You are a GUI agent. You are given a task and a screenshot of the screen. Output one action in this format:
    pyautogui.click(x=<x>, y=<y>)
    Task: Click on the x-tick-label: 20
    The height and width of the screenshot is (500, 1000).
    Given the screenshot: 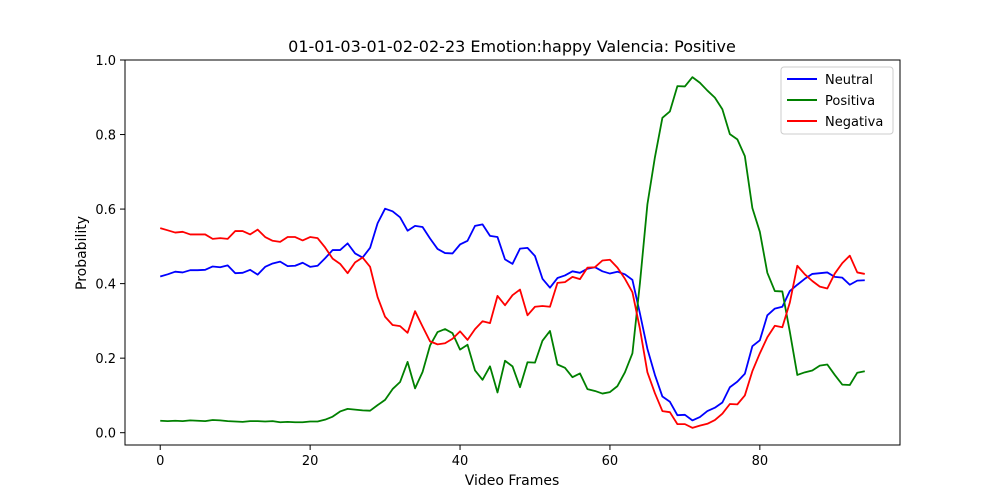 What is the action you would take?
    pyautogui.click(x=310, y=461)
    